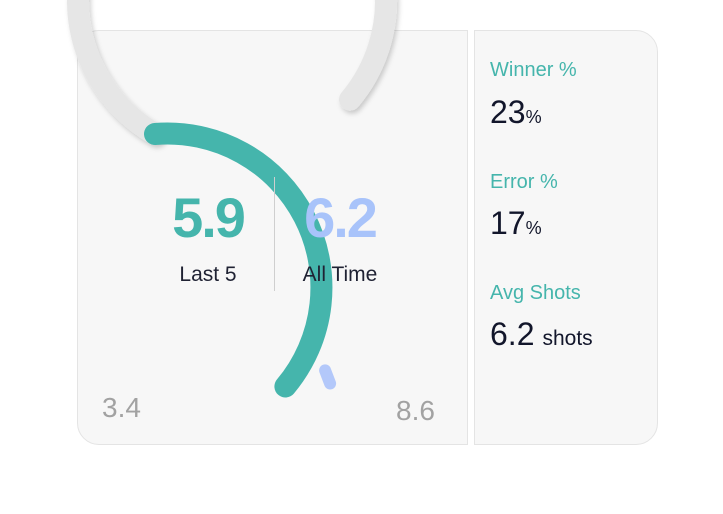  Describe the element at coordinates (508, 112) in the screenshot. I see `winner-pct-number: 23` at that location.